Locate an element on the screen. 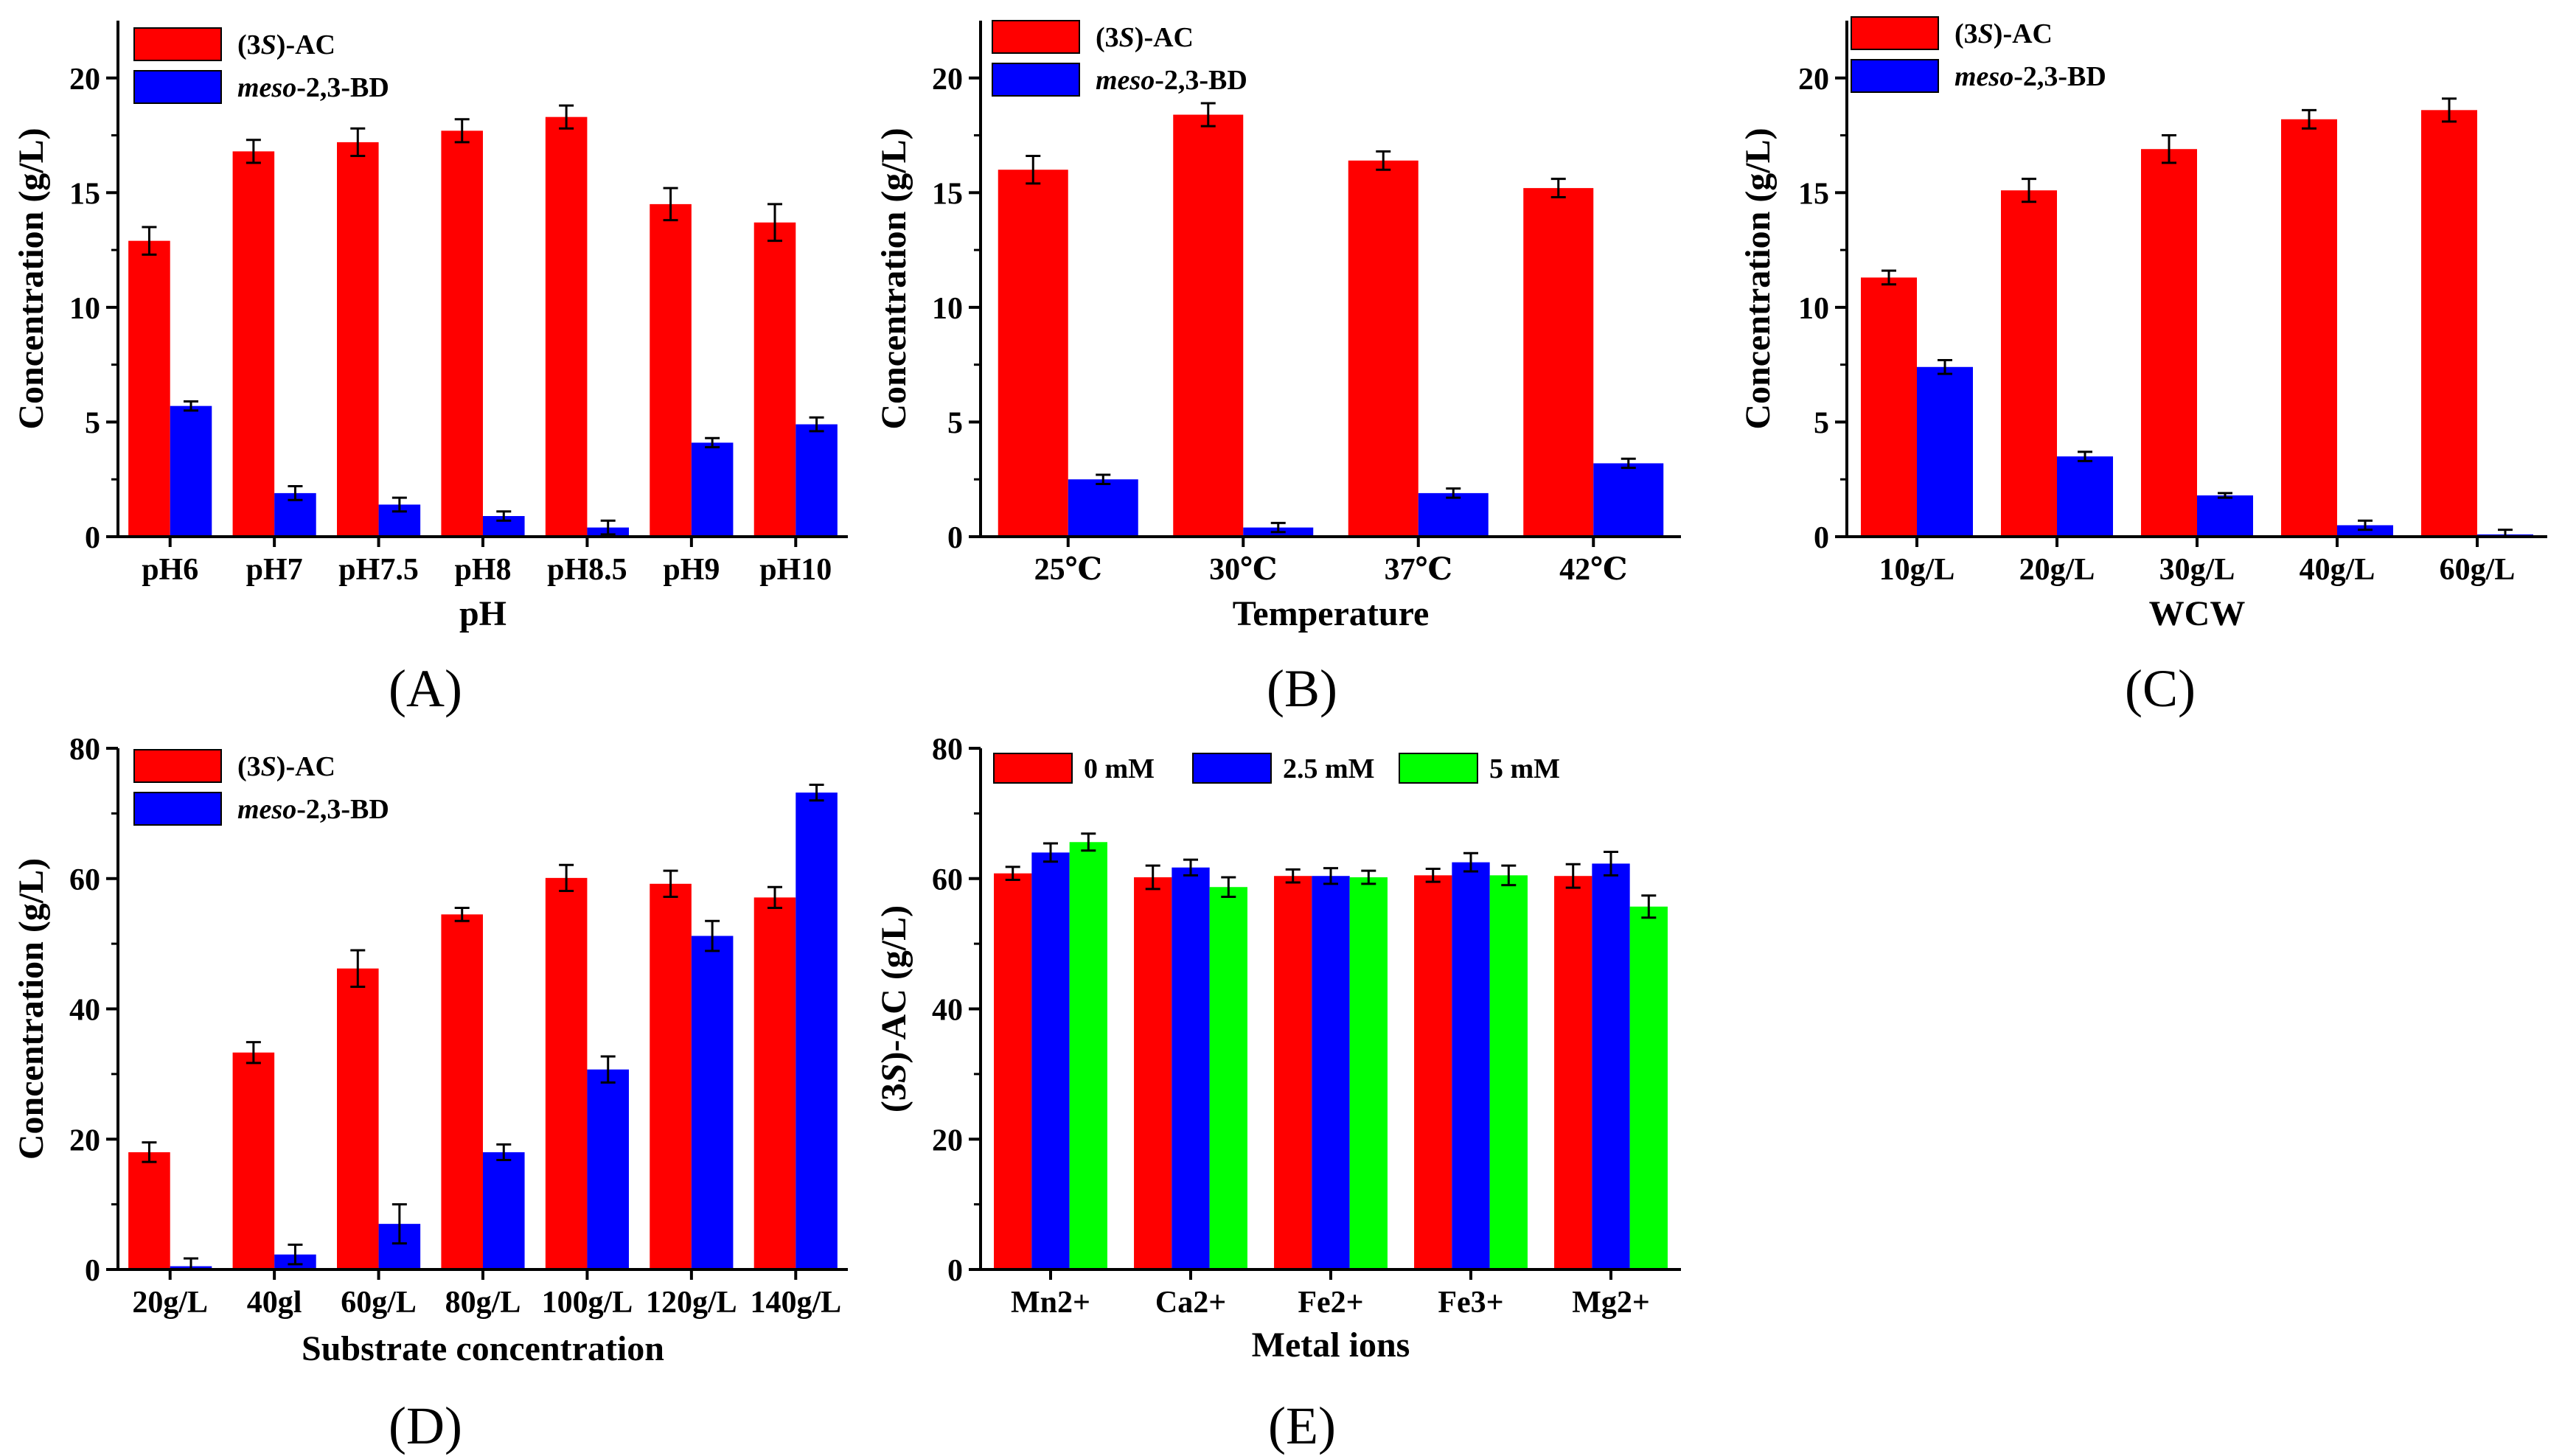 This screenshot has height=1456, width=2562. x-tick-label: Fe2+ is located at coordinates (1330, 1303).